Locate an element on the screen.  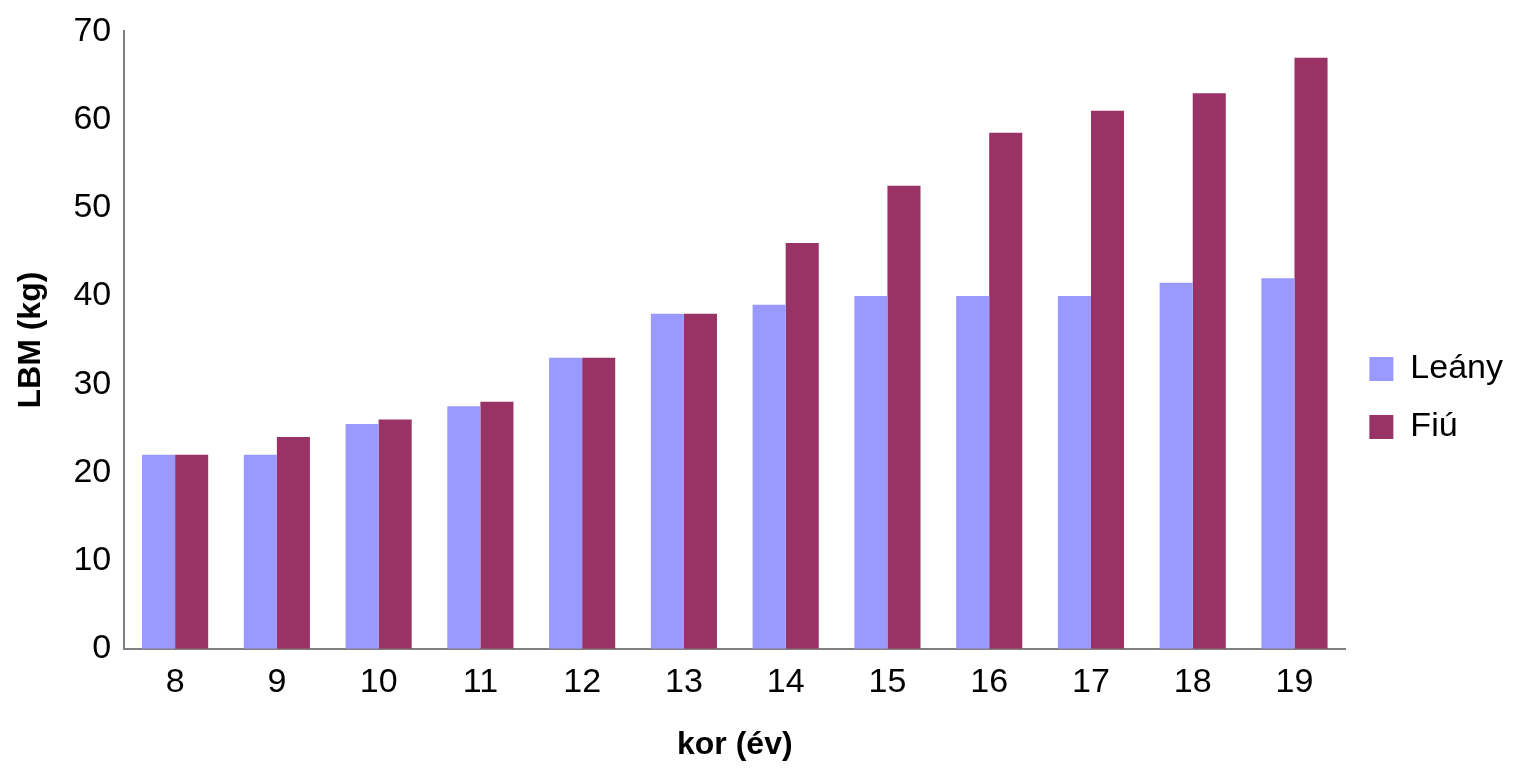
y-tick-label: 30 is located at coordinates (92, 381).